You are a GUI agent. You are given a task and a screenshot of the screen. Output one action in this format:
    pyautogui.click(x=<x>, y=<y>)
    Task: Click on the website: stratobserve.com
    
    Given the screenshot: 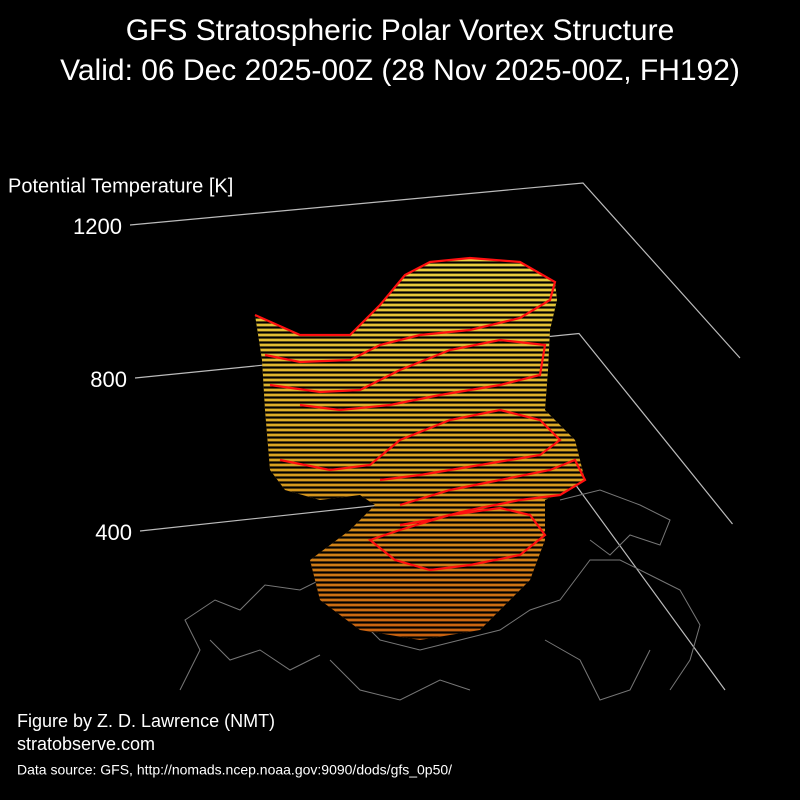 What is the action you would take?
    pyautogui.click(x=86, y=744)
    